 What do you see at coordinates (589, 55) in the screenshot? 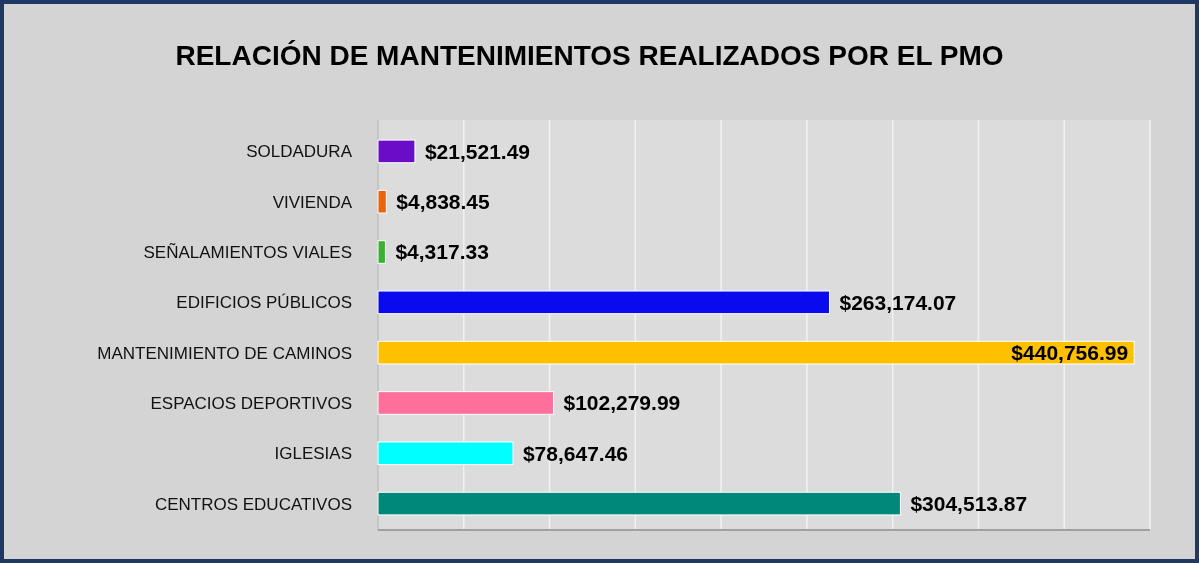
I see `chart-title: RELACIÓN DE MANTENIMIENTOS REALIZADOS POR EL PMO` at bounding box center [589, 55].